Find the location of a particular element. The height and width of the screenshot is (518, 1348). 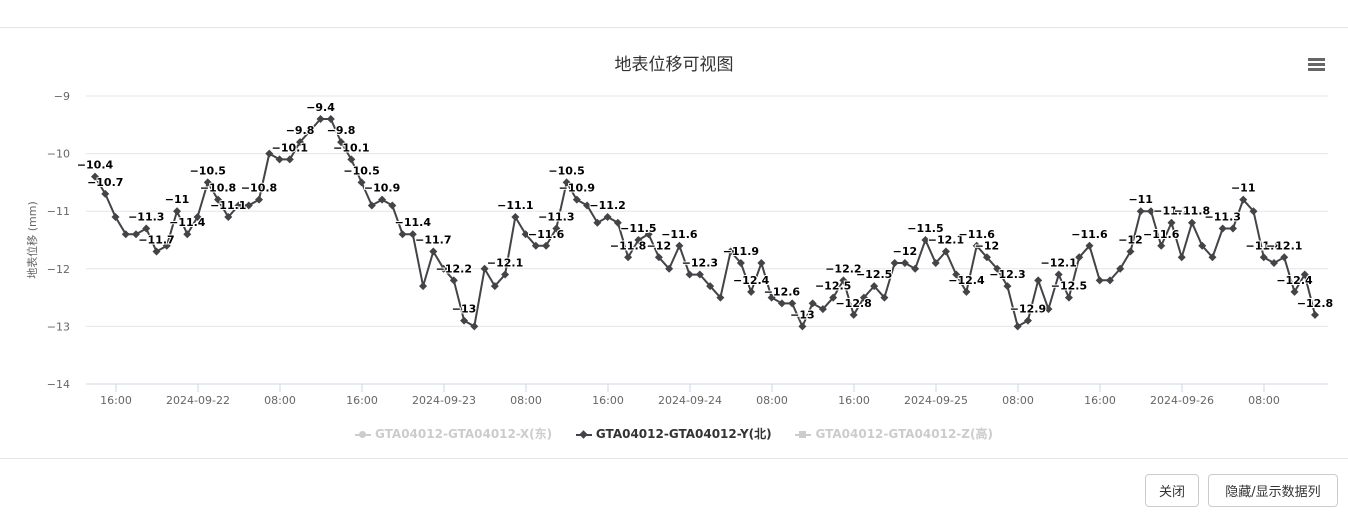

toggle-series-button: 隐藏/显示数据列 is located at coordinates (1273, 490).